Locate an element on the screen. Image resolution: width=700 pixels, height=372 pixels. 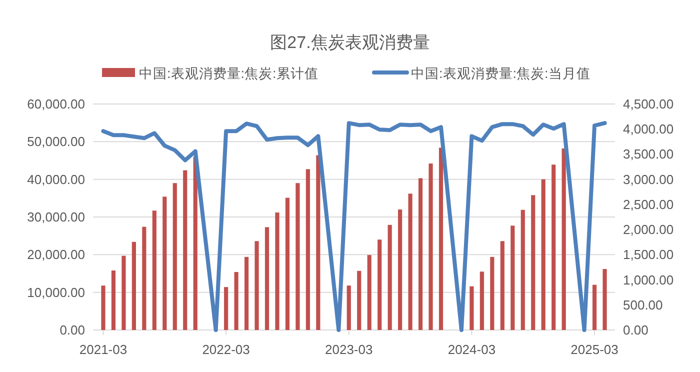
y-tick-label: 40,000.00 is located at coordinates (56, 179).